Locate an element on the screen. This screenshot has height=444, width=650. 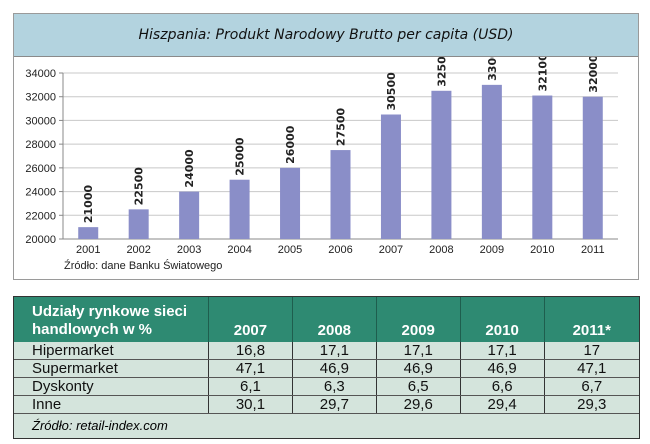
x-tick-label: 2006 is located at coordinates (340, 250).